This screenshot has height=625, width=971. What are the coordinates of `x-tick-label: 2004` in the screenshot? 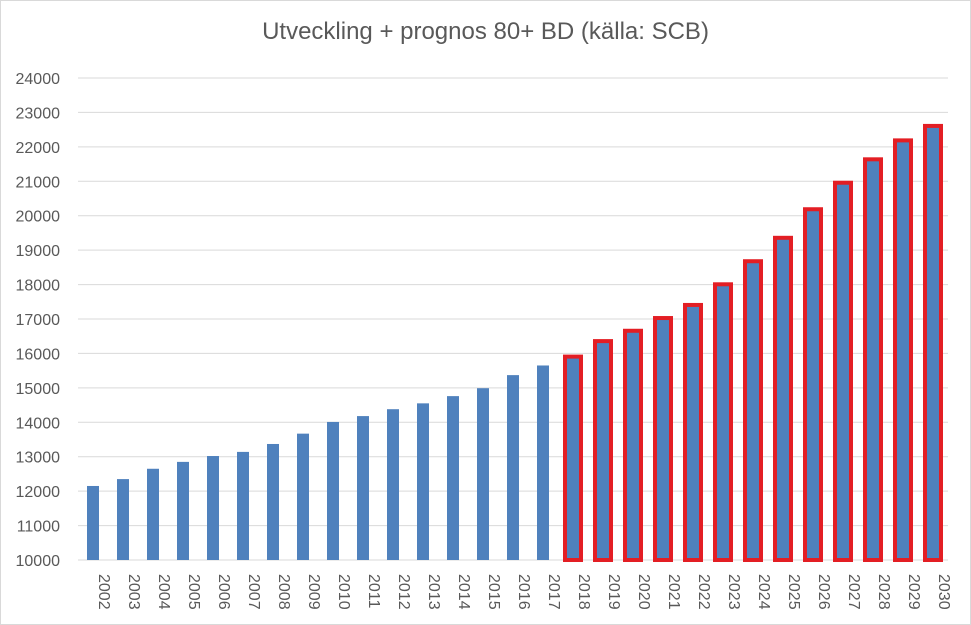 It's located at (163, 592).